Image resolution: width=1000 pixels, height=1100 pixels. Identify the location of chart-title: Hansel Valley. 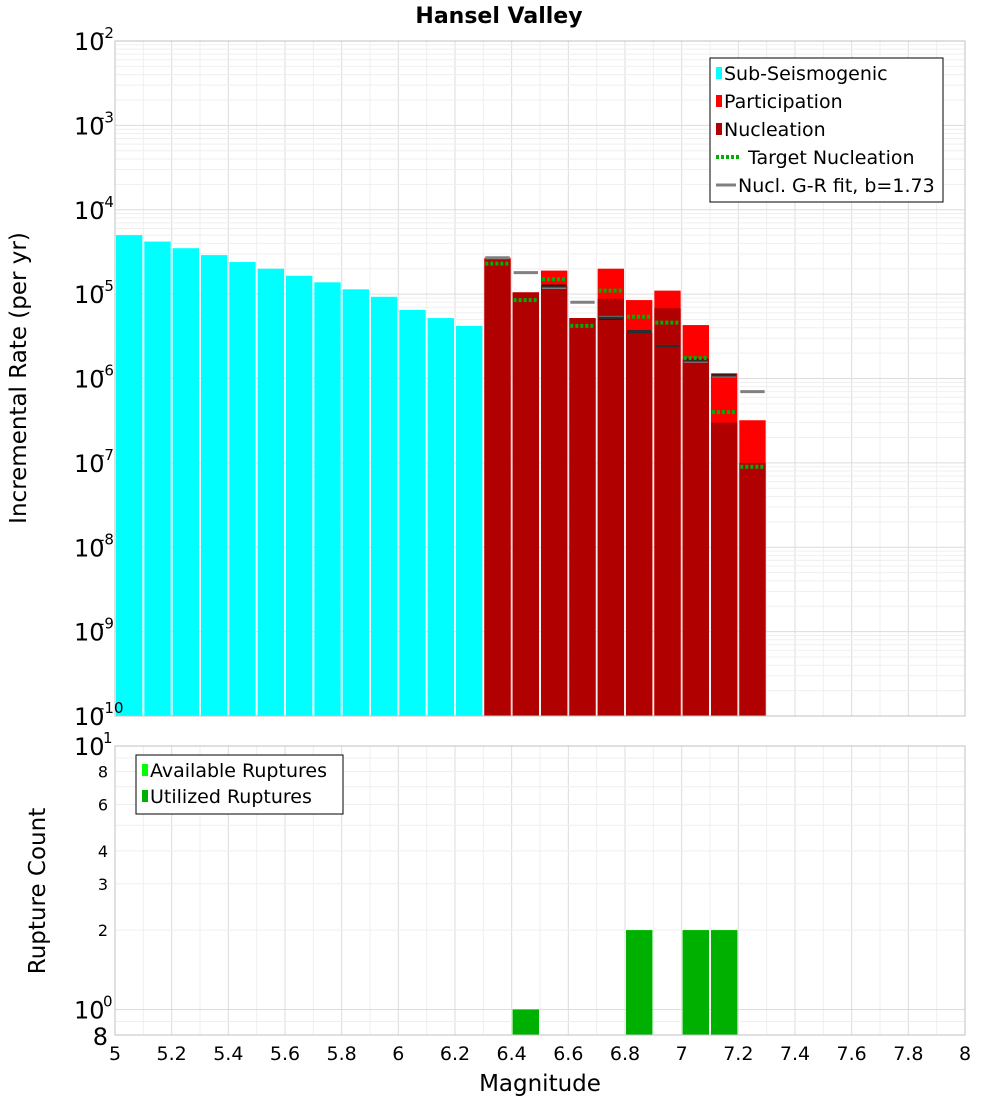
(498, 16).